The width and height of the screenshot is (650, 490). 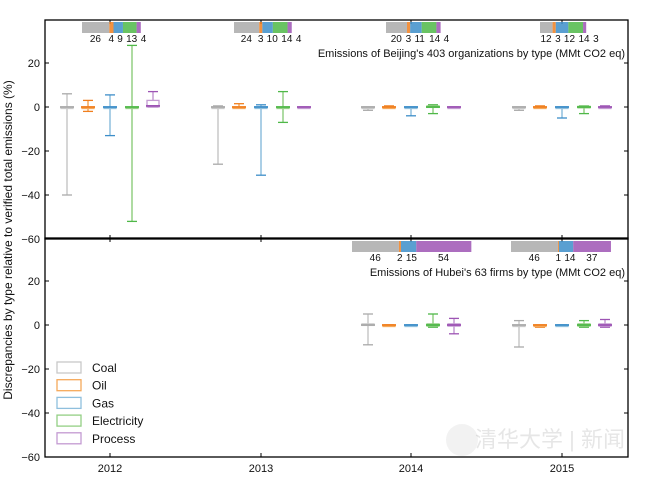 I want to click on emission-bar-label: 11, so click(x=419, y=39).